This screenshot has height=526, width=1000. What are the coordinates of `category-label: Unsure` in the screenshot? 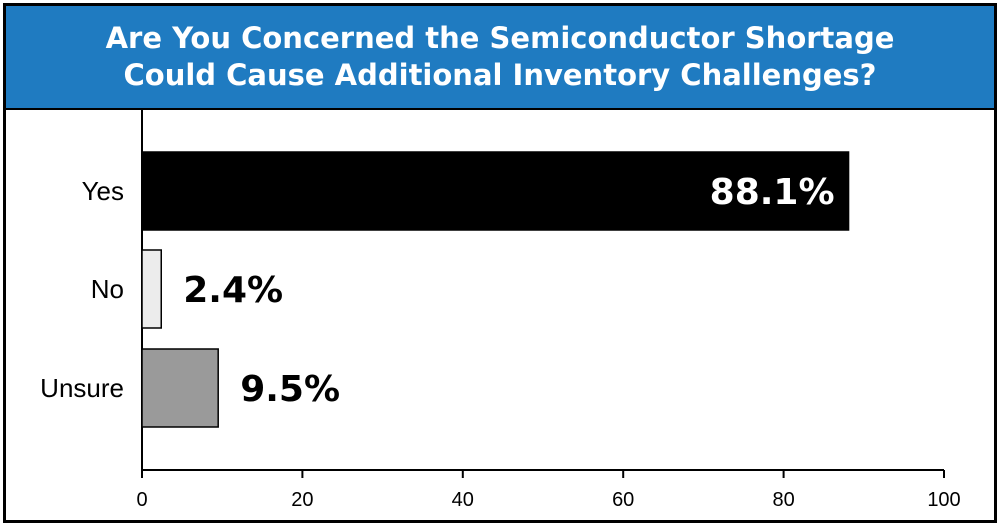 It's located at (82, 388).